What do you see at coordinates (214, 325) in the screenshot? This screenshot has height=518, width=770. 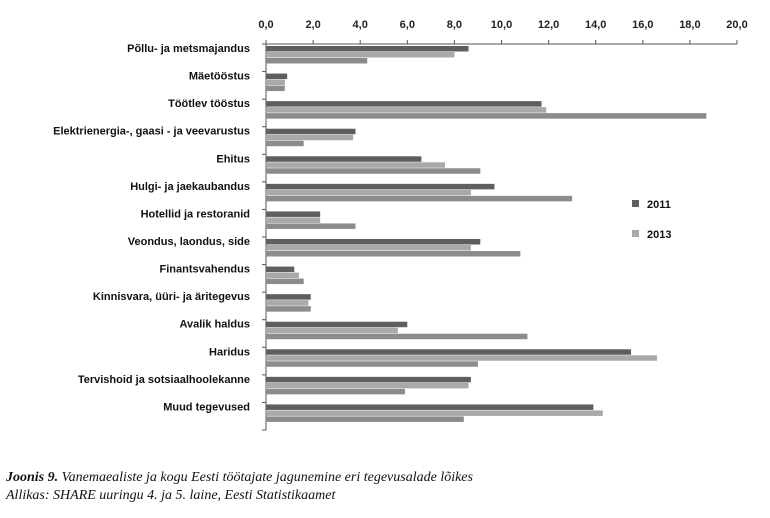 I see `category-label: Avalik haldus` at bounding box center [214, 325].